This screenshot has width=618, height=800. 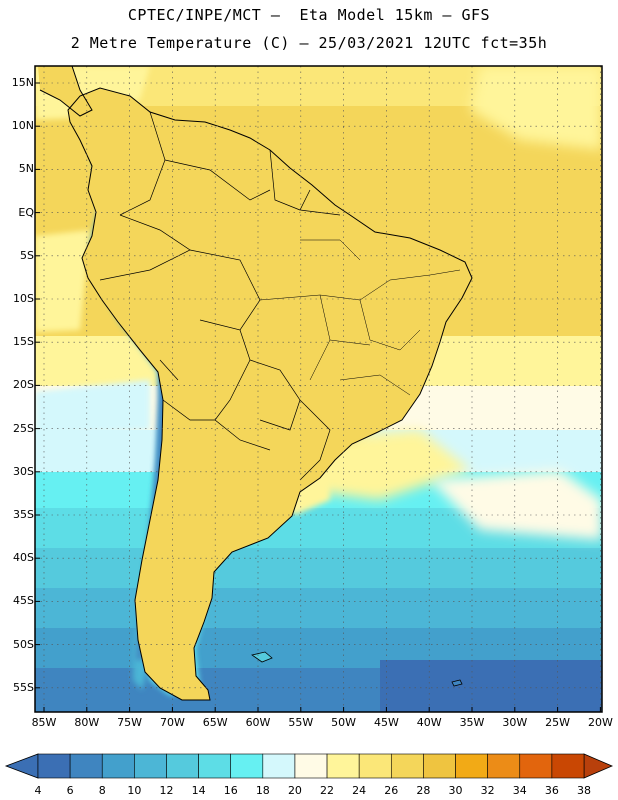 What do you see at coordinates (23, 471) in the screenshot?
I see `lat-label: 30S` at bounding box center [23, 471].